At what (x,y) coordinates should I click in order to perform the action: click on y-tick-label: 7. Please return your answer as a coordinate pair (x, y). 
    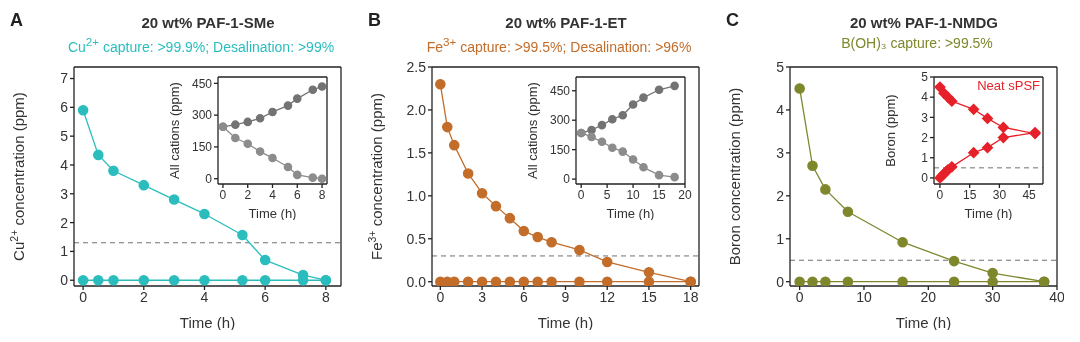
    Looking at the image, I should click on (64, 78).